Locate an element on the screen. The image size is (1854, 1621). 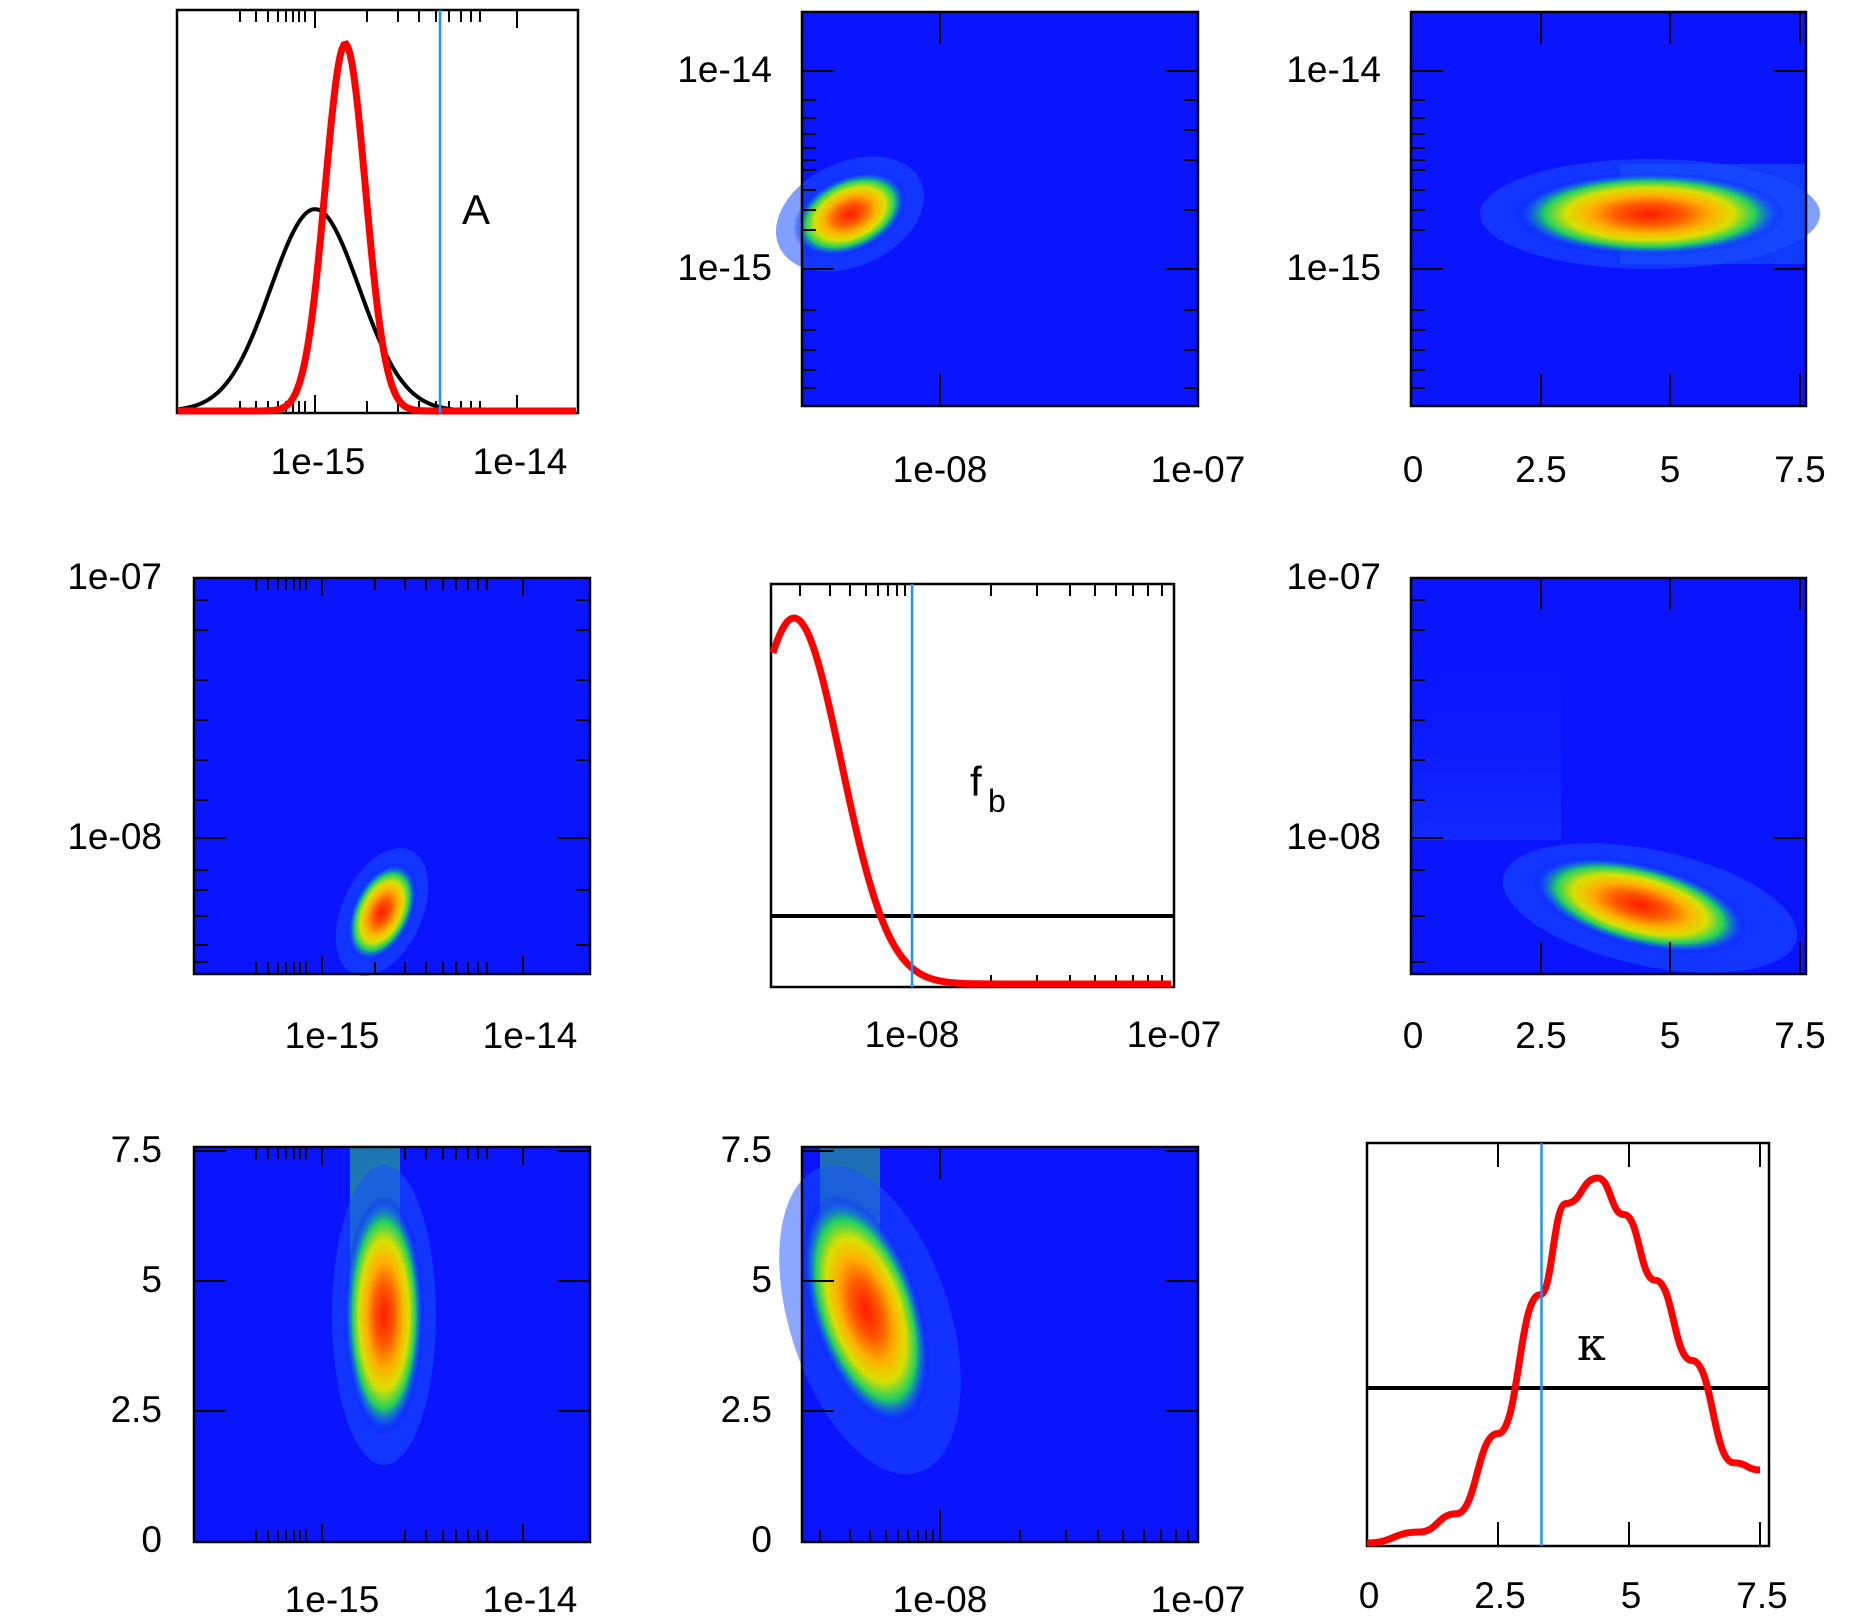
panel-fb-marginal: f b 1e-08 1e-07 is located at coordinates (995, 818).